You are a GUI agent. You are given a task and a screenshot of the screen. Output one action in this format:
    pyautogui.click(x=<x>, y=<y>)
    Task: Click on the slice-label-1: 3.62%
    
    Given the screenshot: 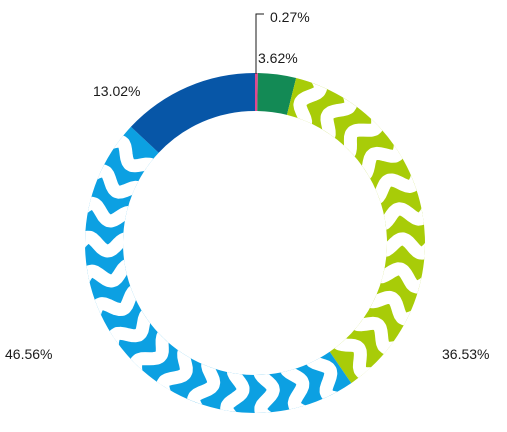 What is the action you would take?
    pyautogui.click(x=278, y=58)
    